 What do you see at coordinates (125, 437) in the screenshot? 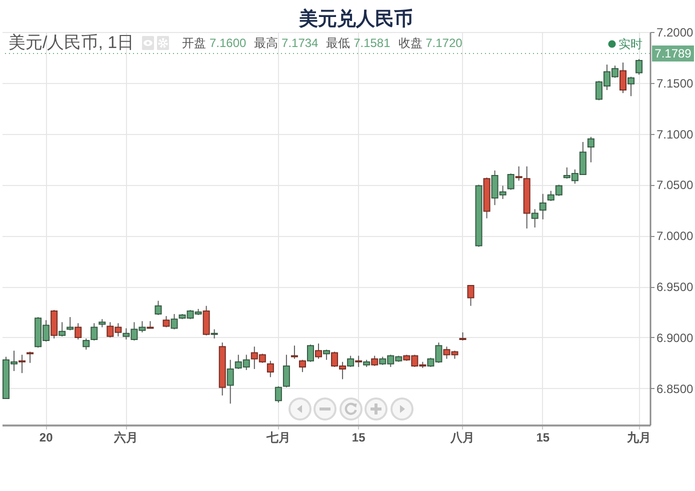
I see `x-tick-label: 六月` at bounding box center [125, 437].